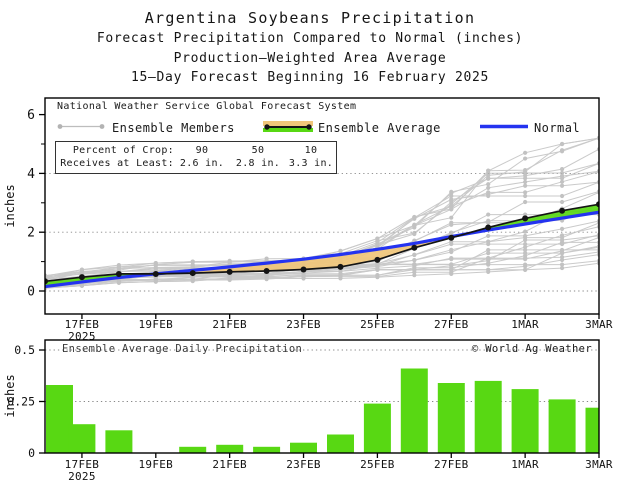  Describe the element at coordinates (599, 464) in the screenshot. I see `bottom-x-tick-label: 3MAR` at that location.